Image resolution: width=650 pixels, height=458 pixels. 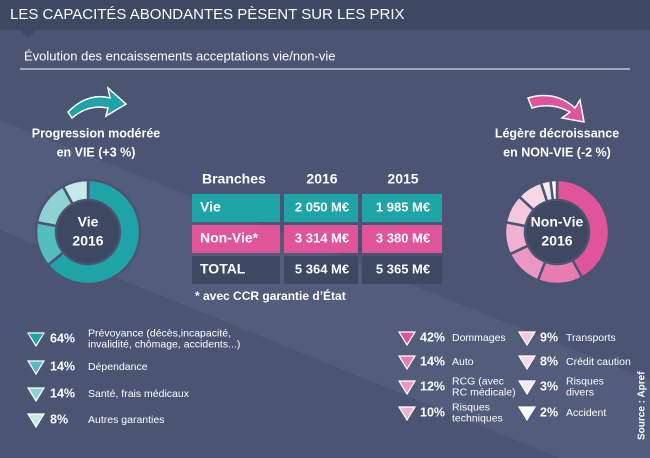 I want to click on table-cell-text: Non-Vie*, so click(x=229, y=238).